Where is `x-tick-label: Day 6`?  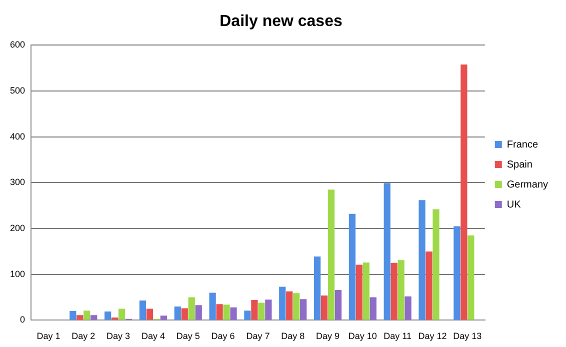
x-tick-label: Day 6 is located at coordinates (223, 336).